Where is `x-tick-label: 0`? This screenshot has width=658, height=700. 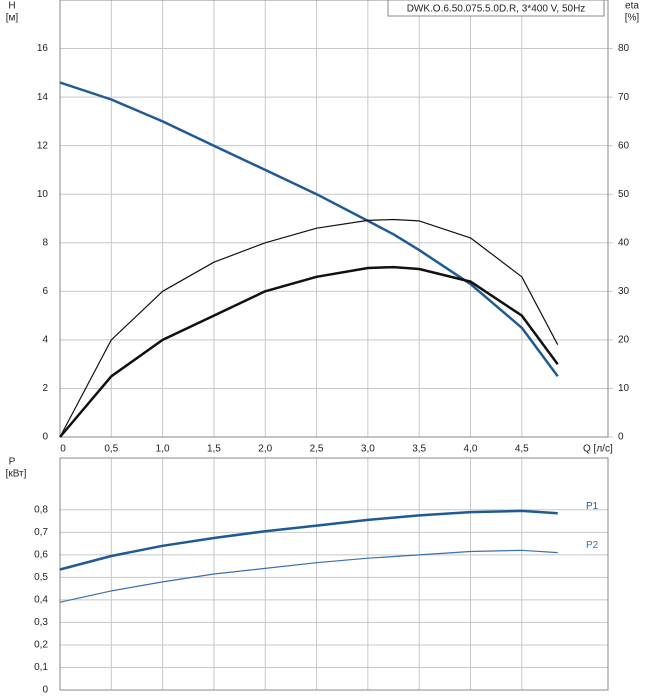 x-tick-label: 0 is located at coordinates (63, 449).